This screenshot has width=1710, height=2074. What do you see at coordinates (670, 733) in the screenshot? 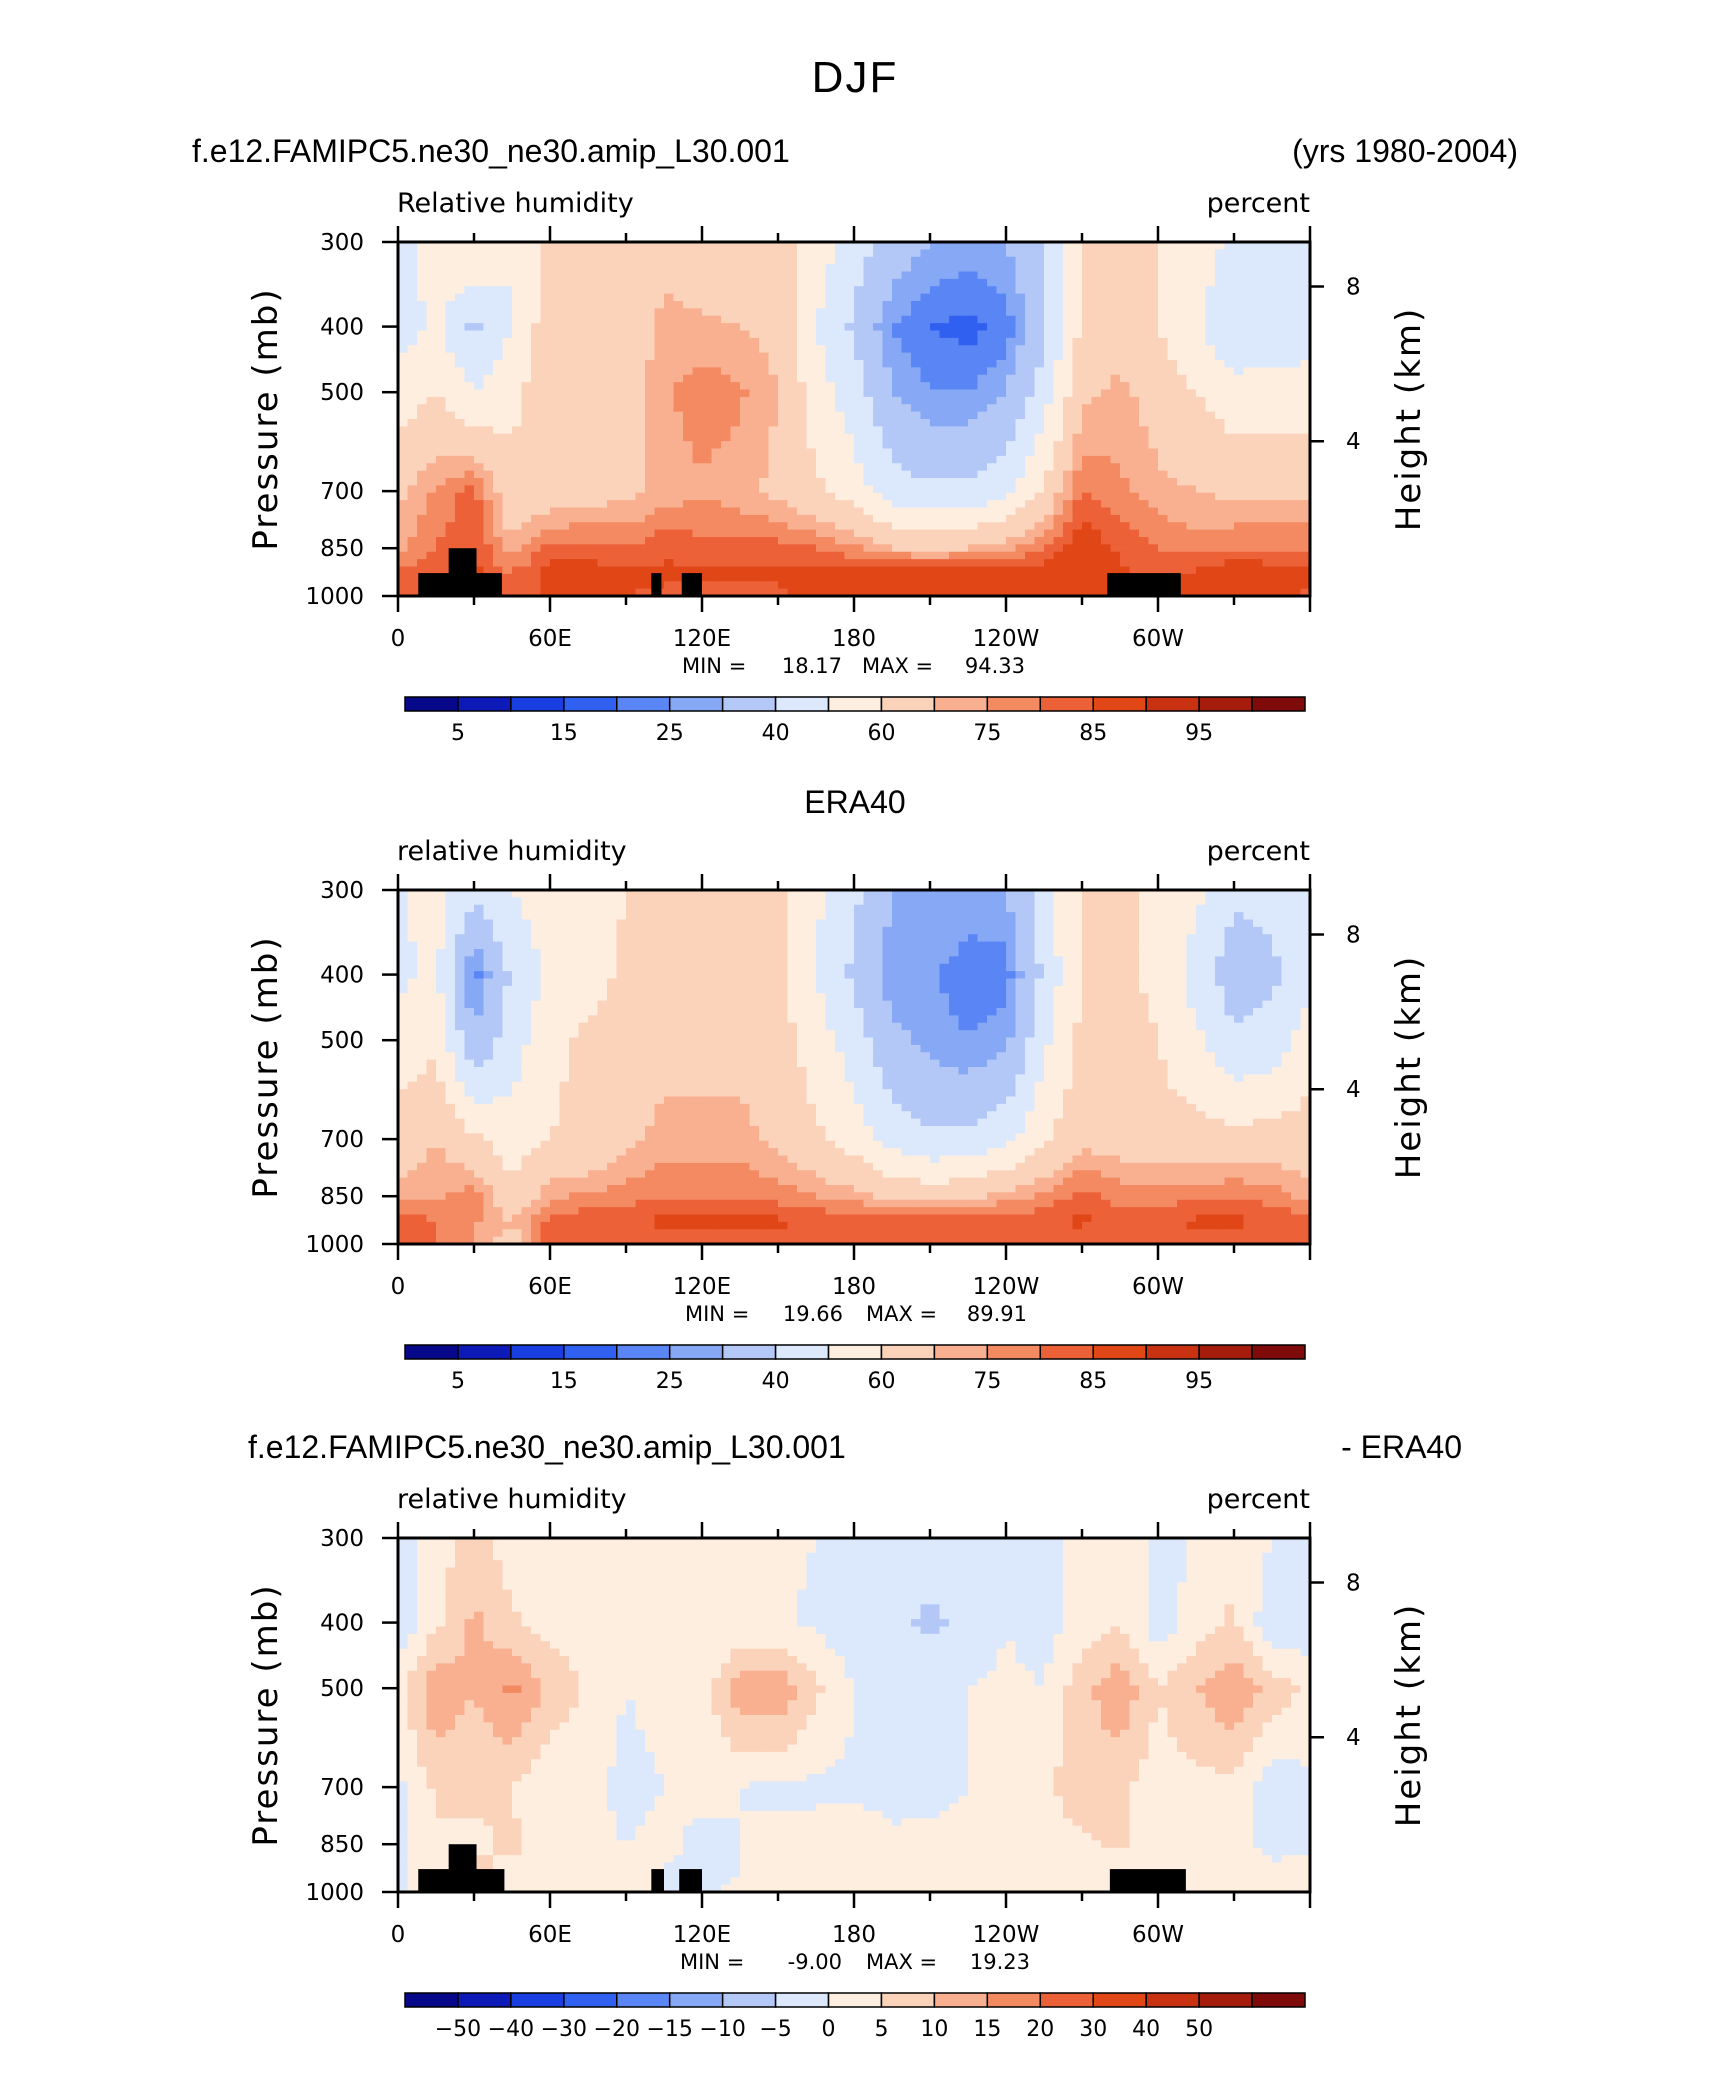
I see `colorbar-label: 25` at bounding box center [670, 733].